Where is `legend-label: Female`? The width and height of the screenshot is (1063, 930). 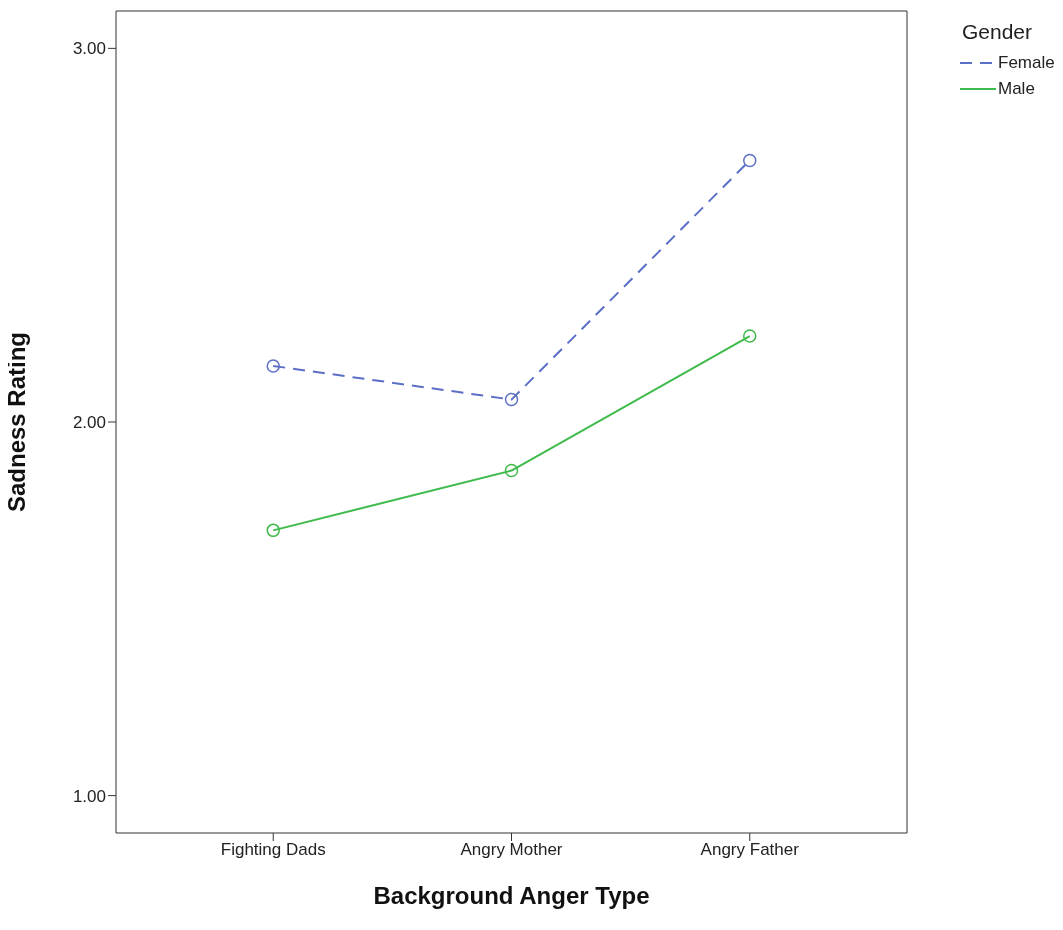
legend-label: Female is located at coordinates (1026, 63).